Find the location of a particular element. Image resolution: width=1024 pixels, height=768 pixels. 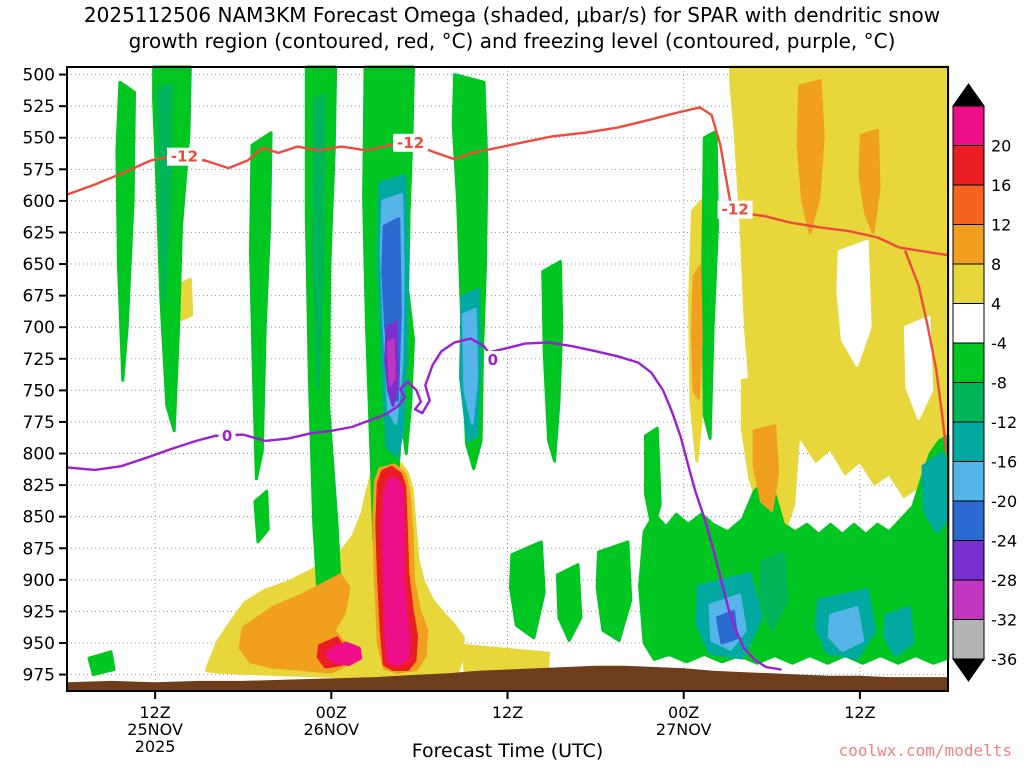

omega-region-ascent-streak-00z27 is located at coordinates (710, 284).